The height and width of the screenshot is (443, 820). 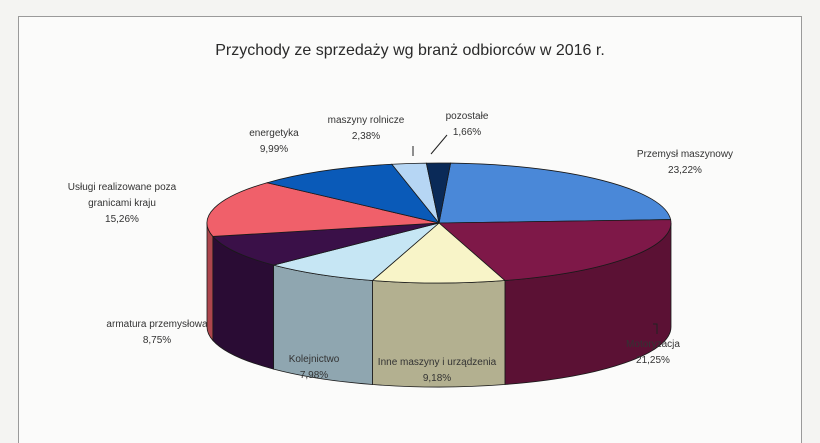 What do you see at coordinates (685, 170) in the screenshot?
I see `slice-percent-label: 23,22%` at bounding box center [685, 170].